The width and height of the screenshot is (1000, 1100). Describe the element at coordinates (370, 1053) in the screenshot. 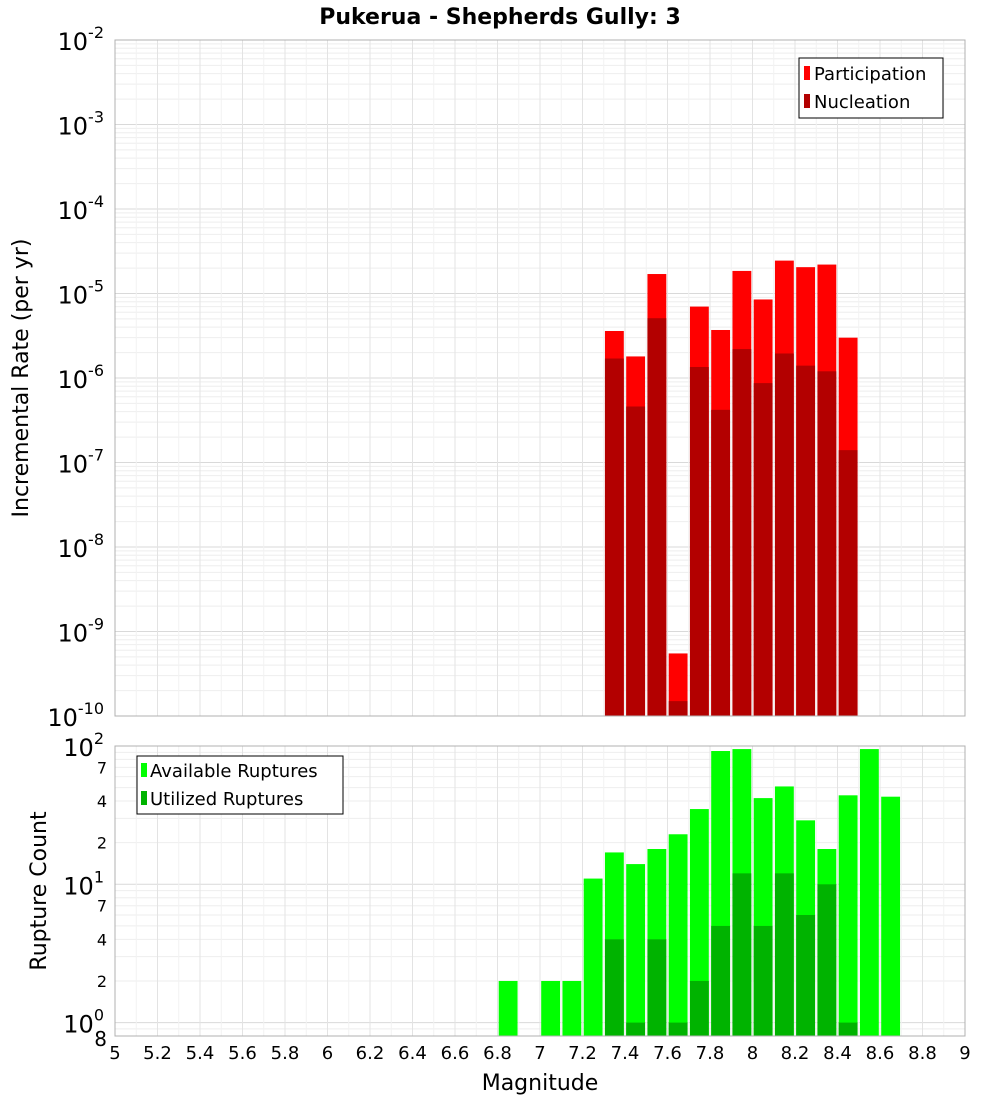

I see `x-tick-label: 6.2` at that location.